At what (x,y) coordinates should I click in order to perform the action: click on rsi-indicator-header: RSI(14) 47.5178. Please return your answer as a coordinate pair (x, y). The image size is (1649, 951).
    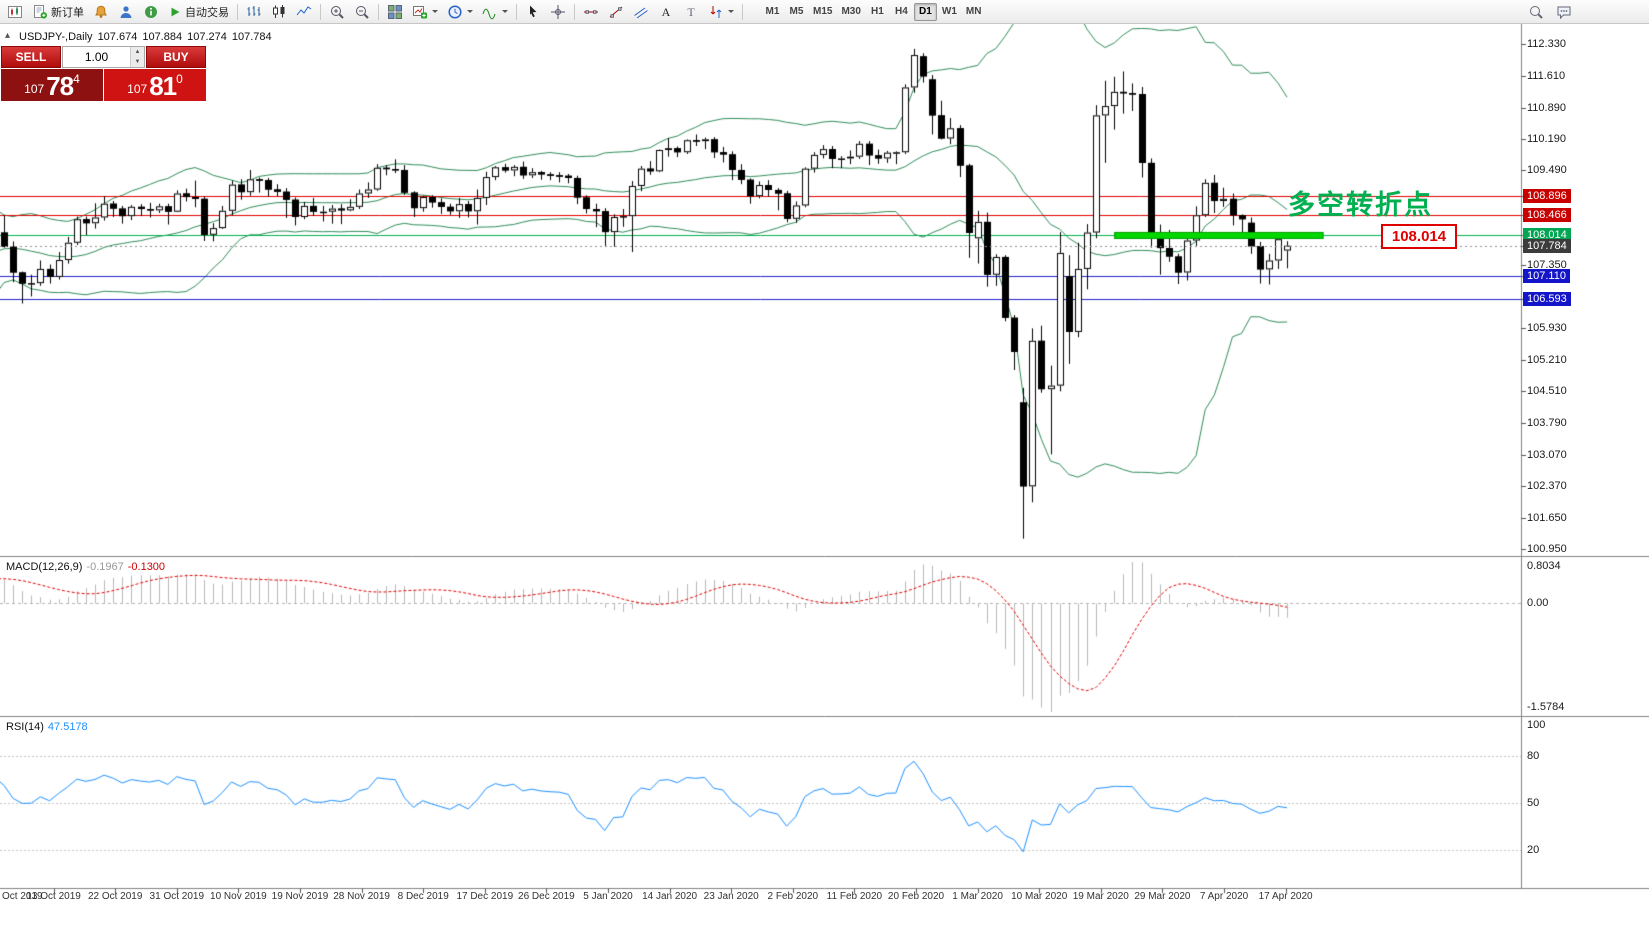
    Looking at the image, I should click on (47, 727).